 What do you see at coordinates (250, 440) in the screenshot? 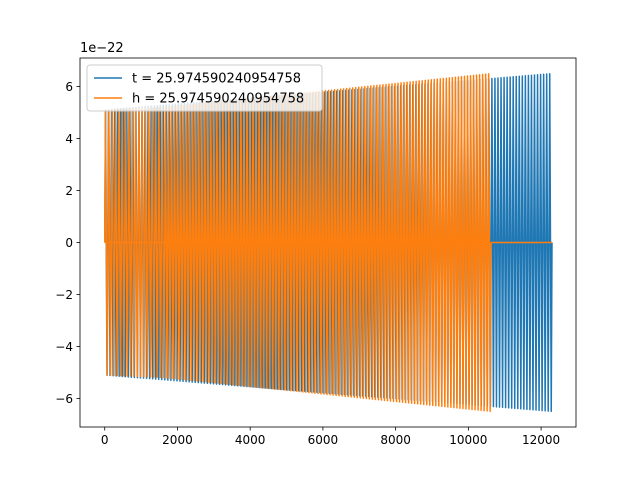
I see `x-tick-label: 4000` at bounding box center [250, 440].